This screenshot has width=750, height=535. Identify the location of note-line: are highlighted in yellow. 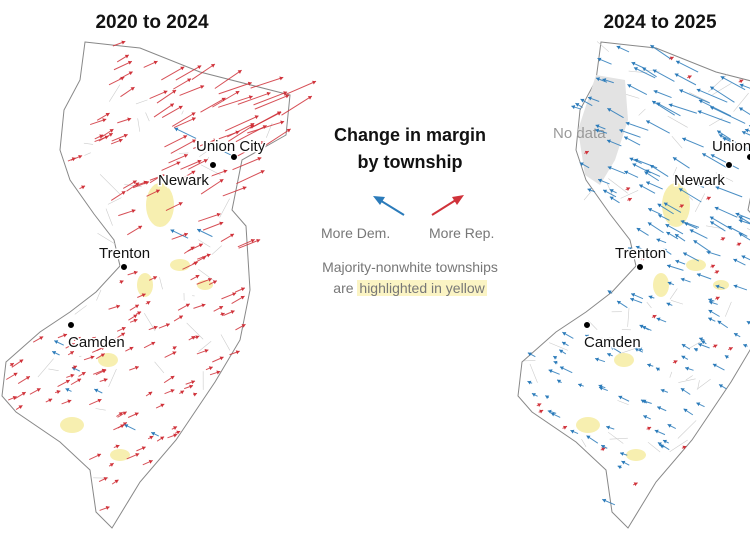
(410, 288).